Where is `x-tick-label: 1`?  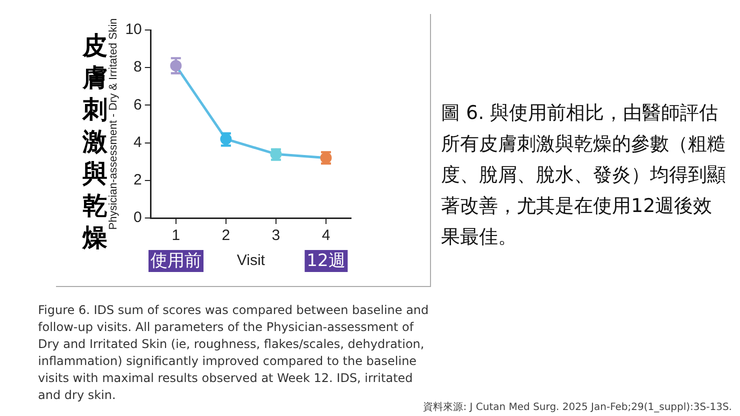
x-tick-label: 1 is located at coordinates (176, 235).